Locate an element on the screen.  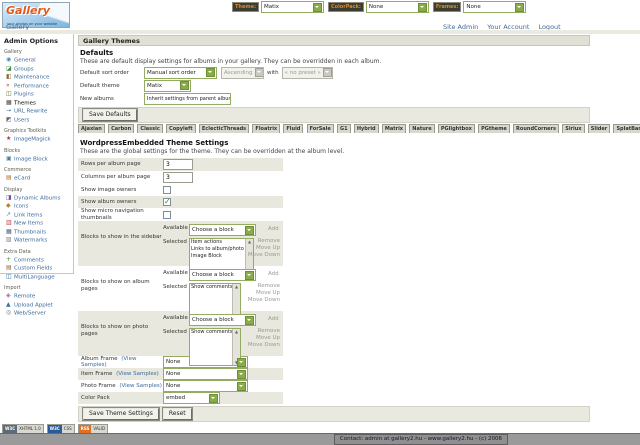
sidebar-entry: ▤ Custom Fields is located at coordinates (38, 268).